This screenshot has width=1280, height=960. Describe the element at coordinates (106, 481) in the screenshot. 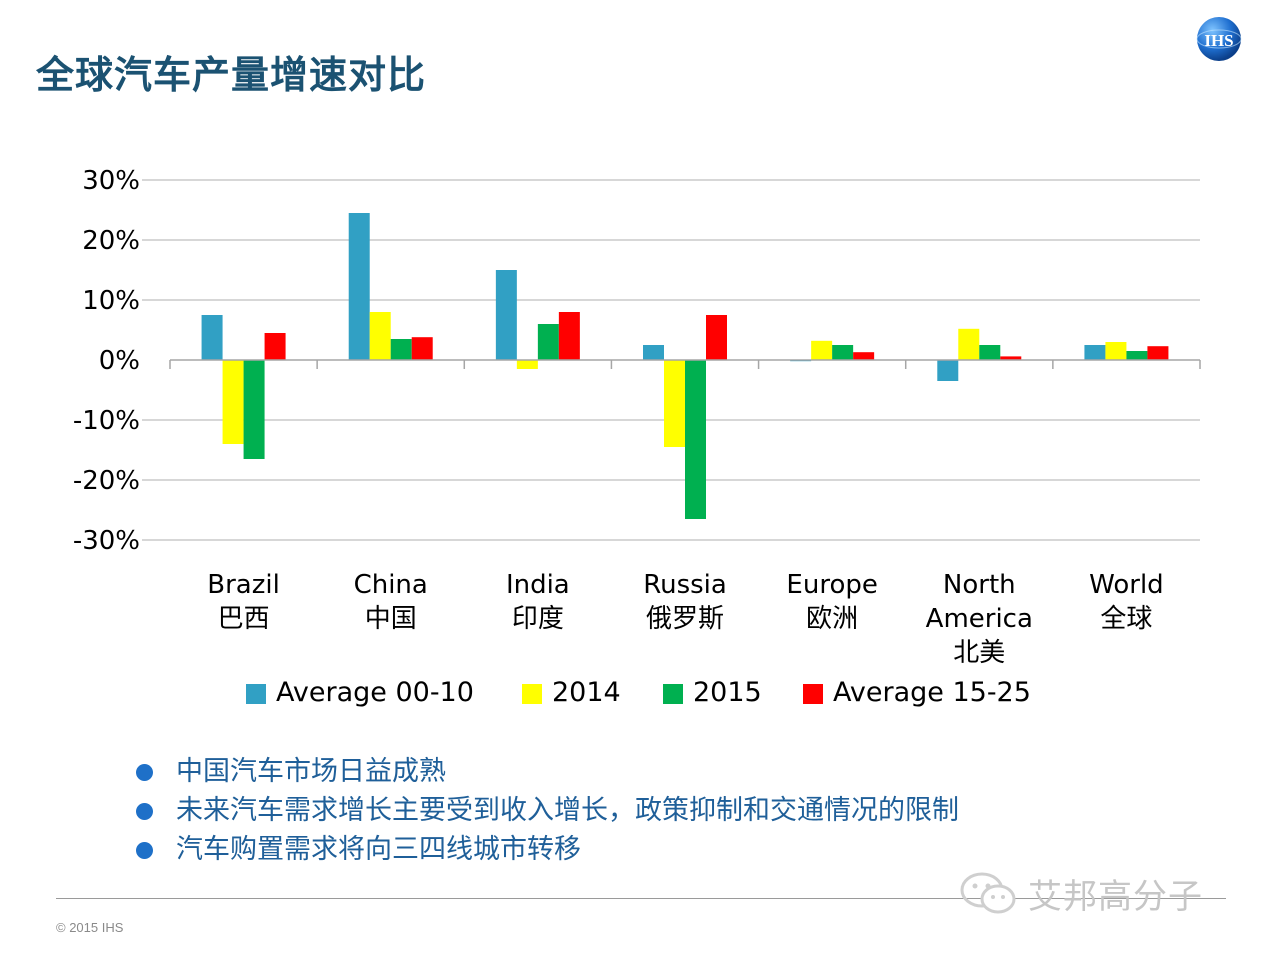

I see `y-tick-label: -20%` at that location.